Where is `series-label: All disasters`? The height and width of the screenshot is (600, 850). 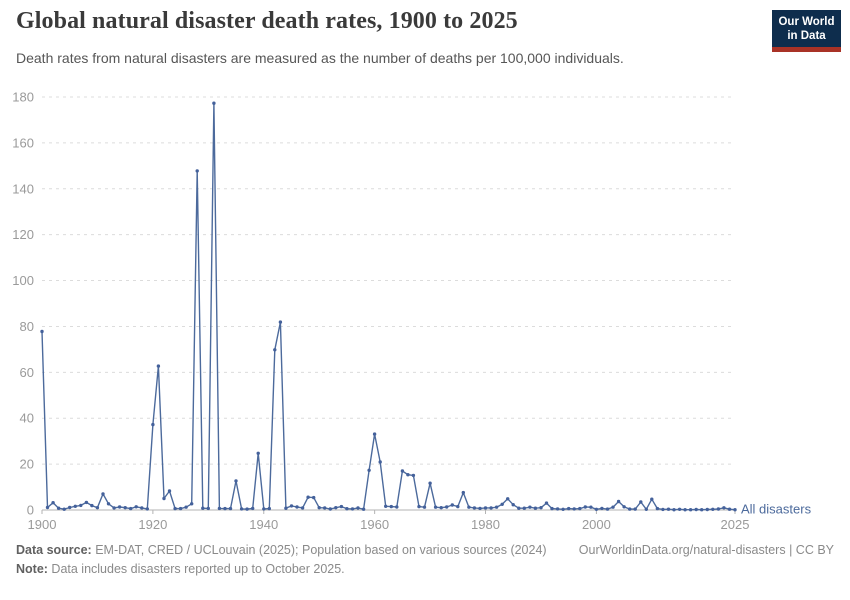 series-label: All disasters is located at coordinates (776, 509).